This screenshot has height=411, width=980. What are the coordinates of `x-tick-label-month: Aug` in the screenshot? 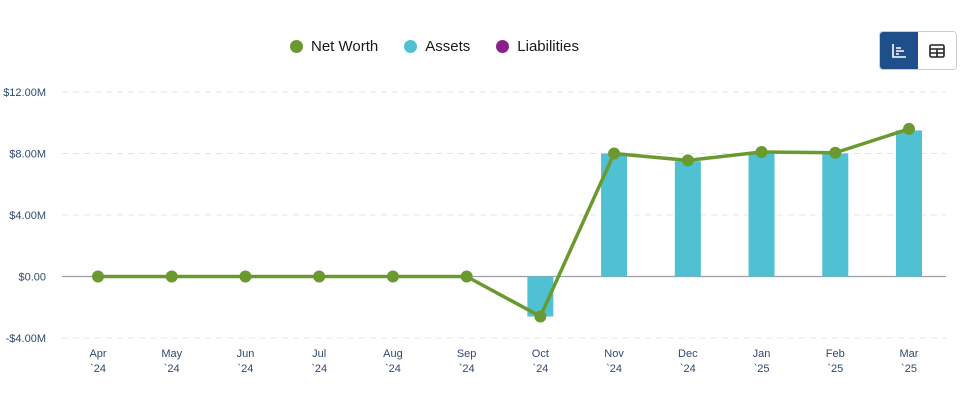 It's located at (393, 354).